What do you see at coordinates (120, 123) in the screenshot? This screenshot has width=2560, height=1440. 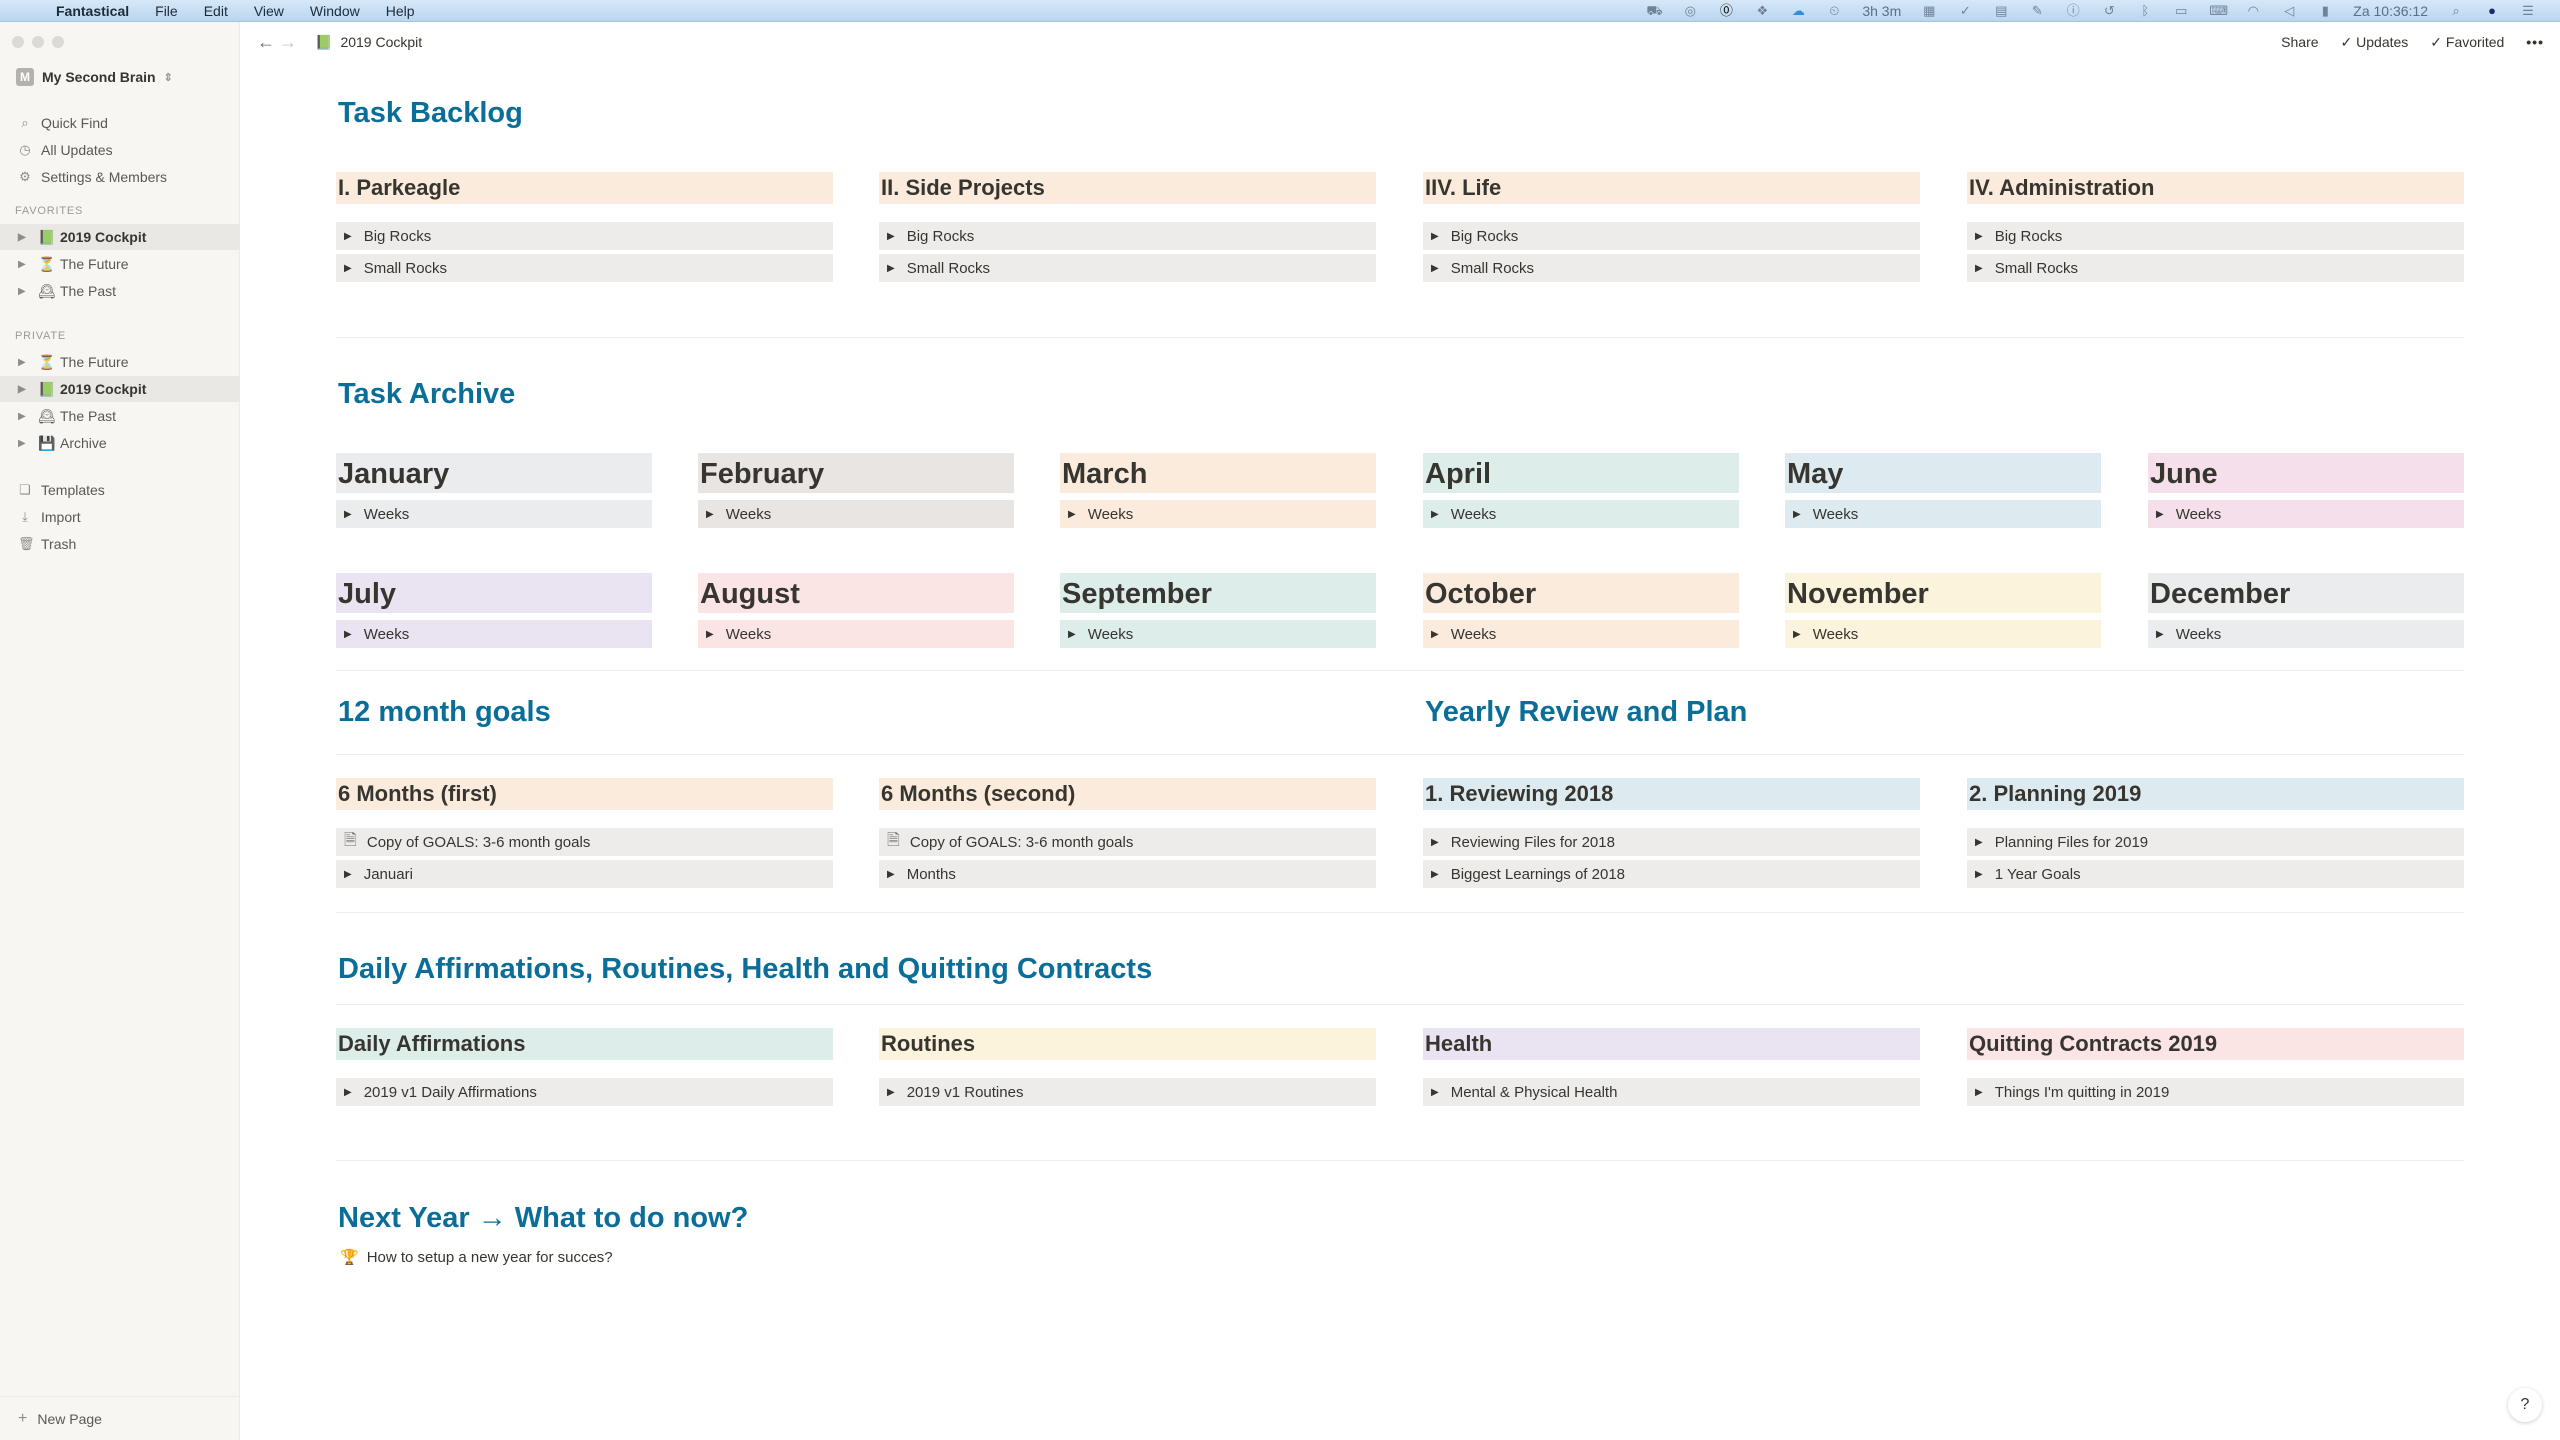 I see `sidebar-quick-find: ⌕ Quick Find` at bounding box center [120, 123].